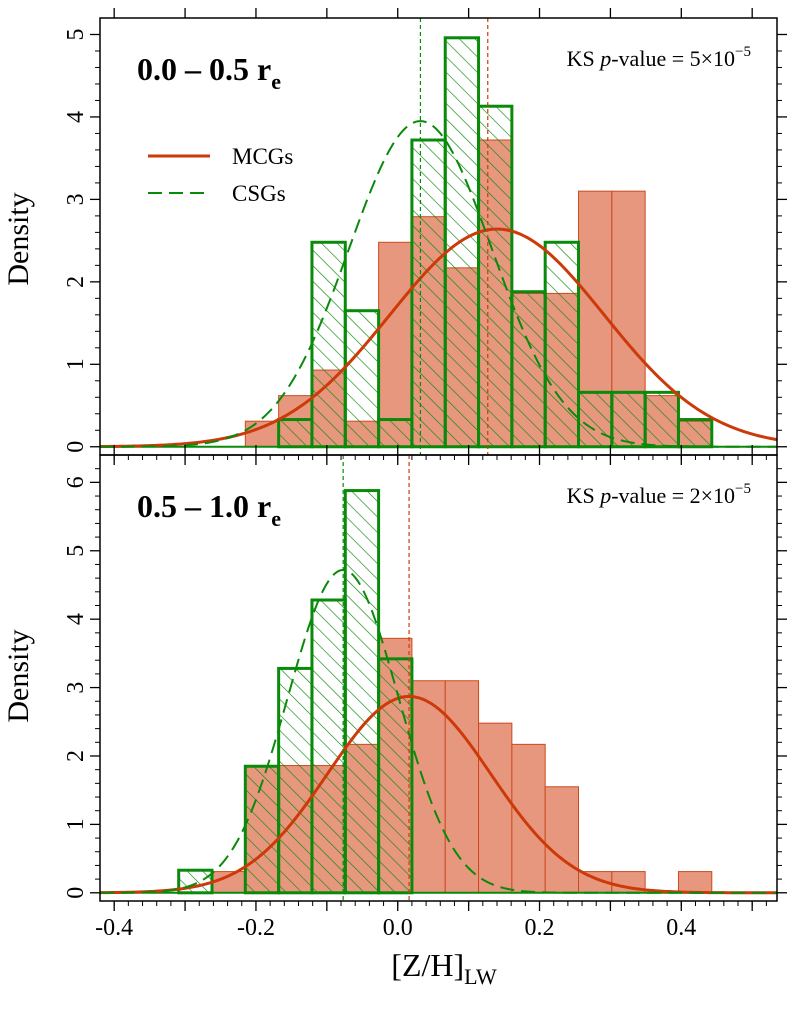 This screenshot has height=1014, width=789. I want to click on y-axis-label-bottom: Density, so click(18, 675).